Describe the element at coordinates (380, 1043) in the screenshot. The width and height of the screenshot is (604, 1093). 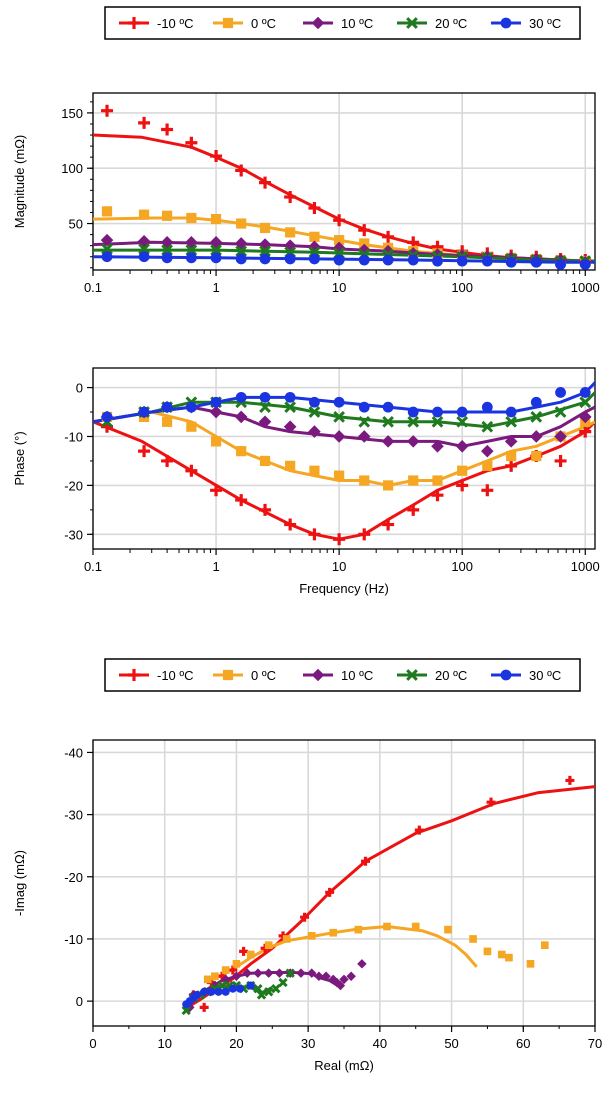
I see `x-tick-label: 40` at that location.